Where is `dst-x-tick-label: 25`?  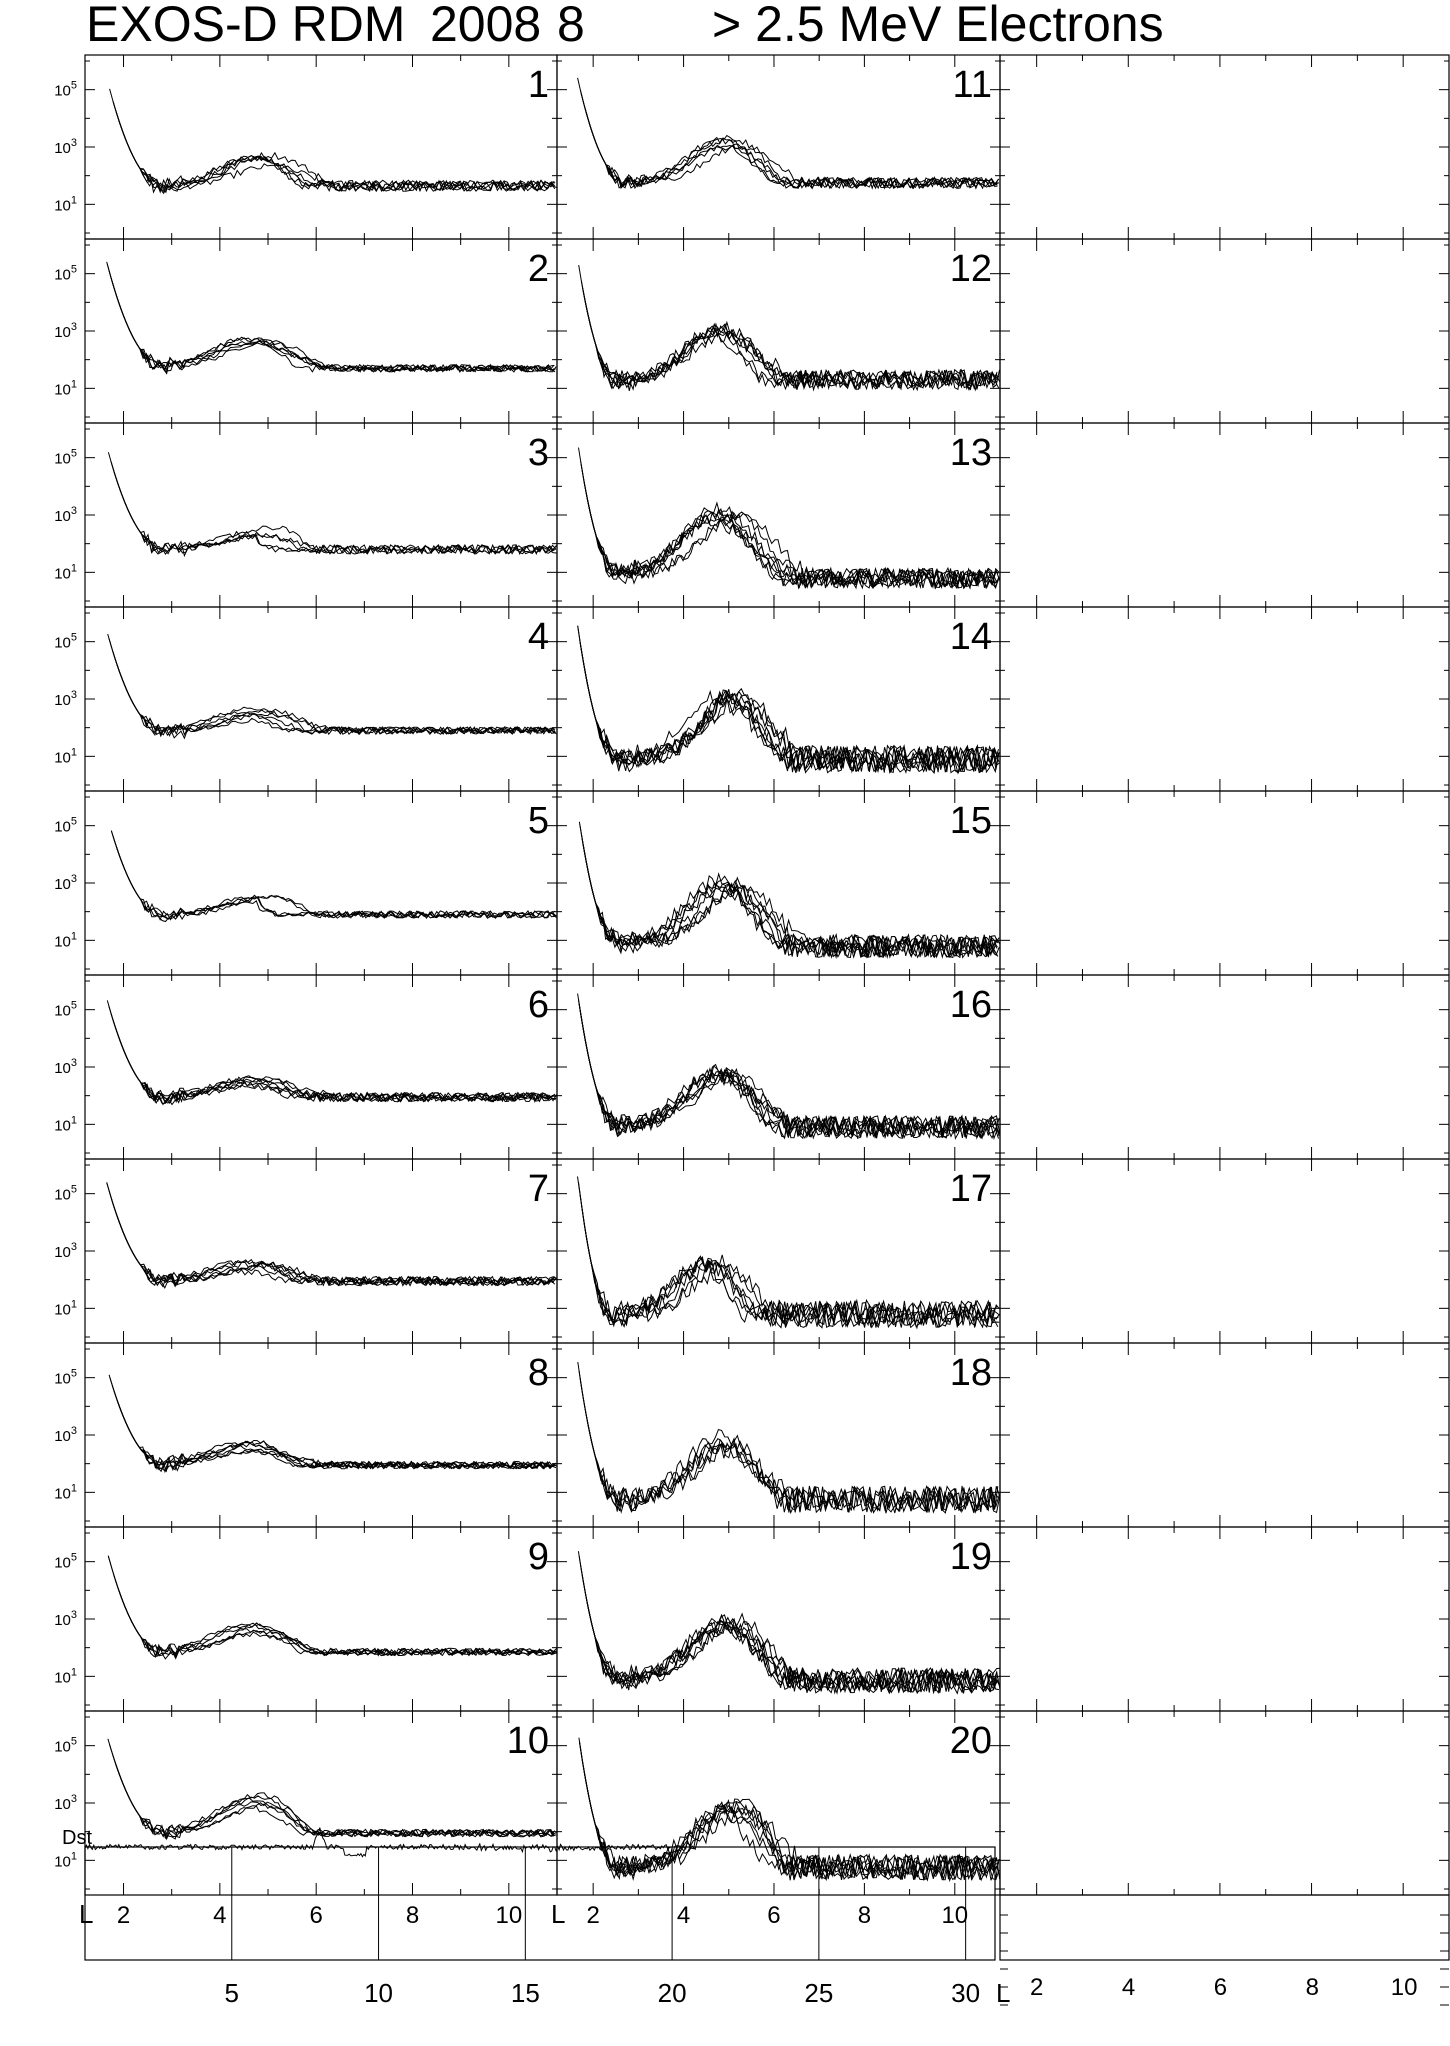
dst-x-tick-label: 25 is located at coordinates (818, 1993).